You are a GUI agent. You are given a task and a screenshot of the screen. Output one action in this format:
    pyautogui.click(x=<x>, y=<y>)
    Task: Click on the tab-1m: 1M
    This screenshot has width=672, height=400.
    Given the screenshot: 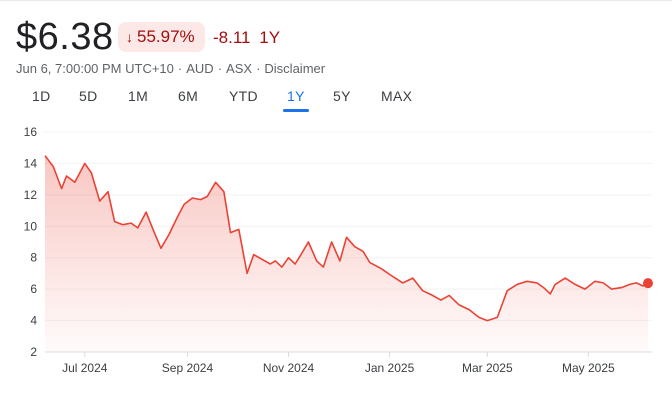 What is the action you would take?
    pyautogui.click(x=138, y=96)
    